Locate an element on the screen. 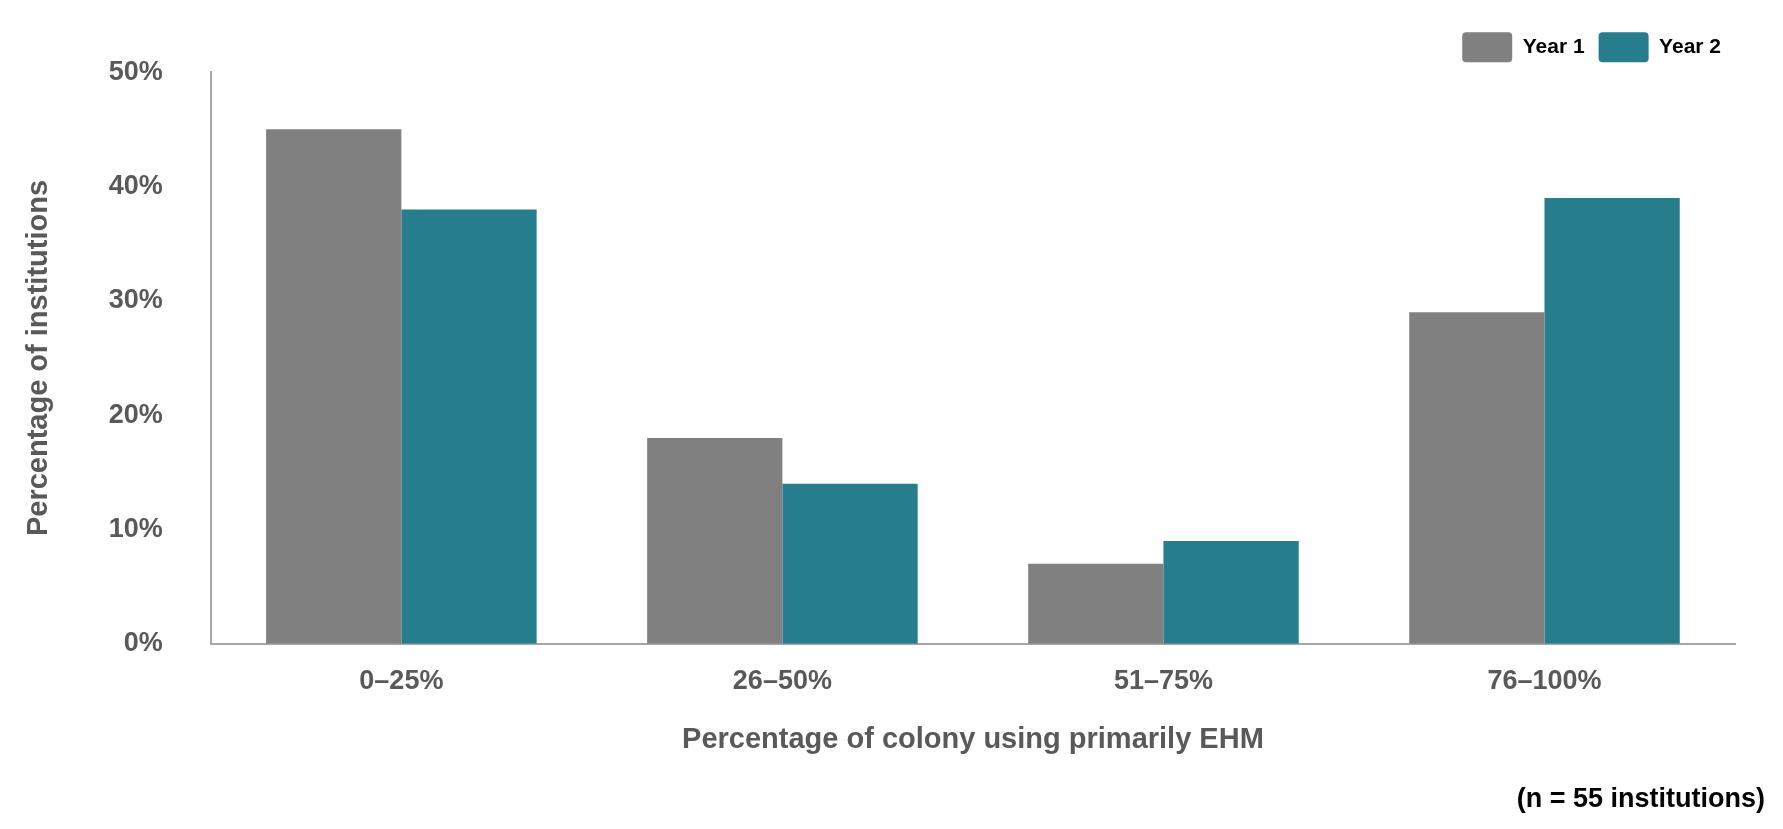 This screenshot has width=1783, height=829. x-tick-label: 26–50% is located at coordinates (782, 680).